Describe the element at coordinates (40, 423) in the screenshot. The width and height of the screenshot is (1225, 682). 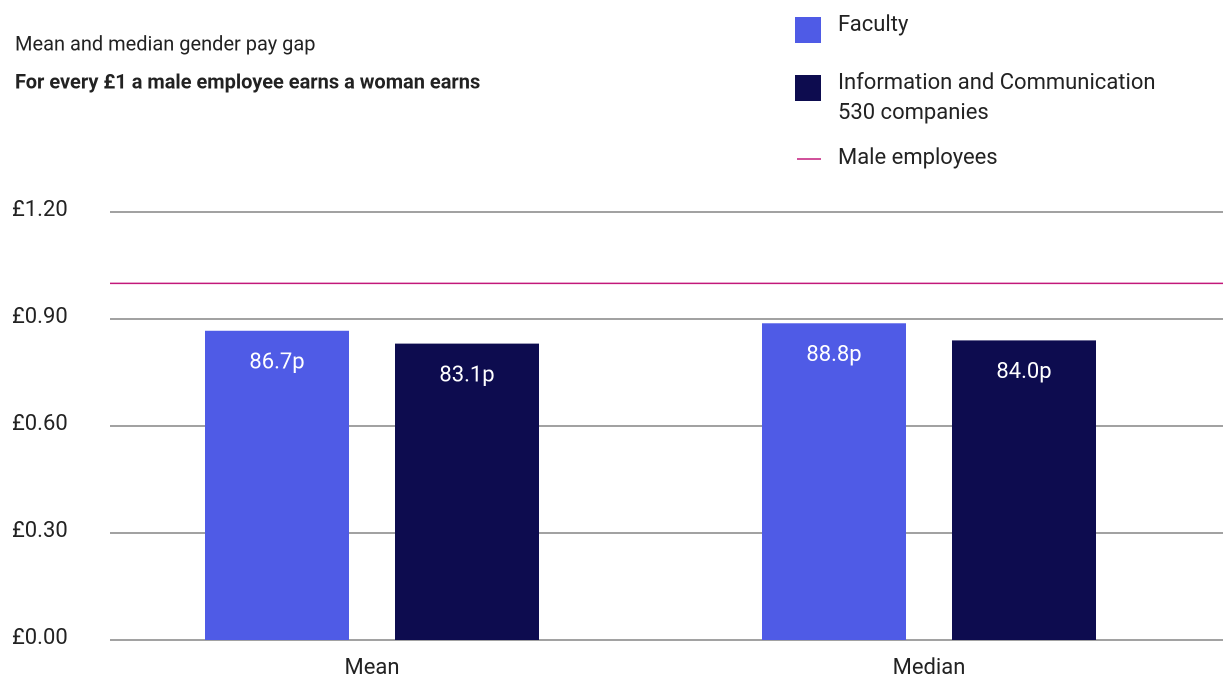
I see `y-tick-label: £0.60` at that location.